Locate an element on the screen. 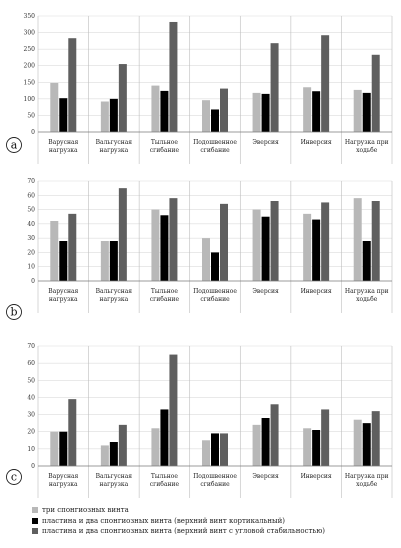 Image resolution: width=401 pixels, height=548 pixels. chart-b-ytick-label: 0 is located at coordinates (33, 281).